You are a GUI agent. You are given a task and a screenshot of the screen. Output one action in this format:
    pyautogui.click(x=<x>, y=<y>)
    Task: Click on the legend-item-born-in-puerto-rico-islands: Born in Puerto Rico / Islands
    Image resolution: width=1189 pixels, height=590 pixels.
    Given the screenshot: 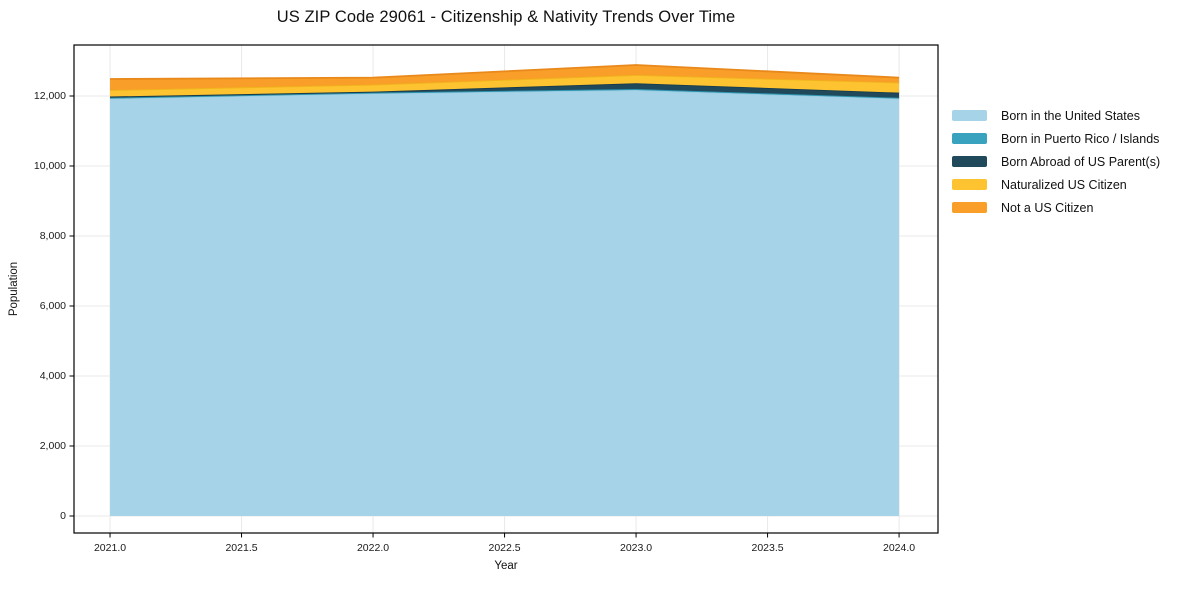 What is the action you would take?
    pyautogui.click(x=1056, y=138)
    